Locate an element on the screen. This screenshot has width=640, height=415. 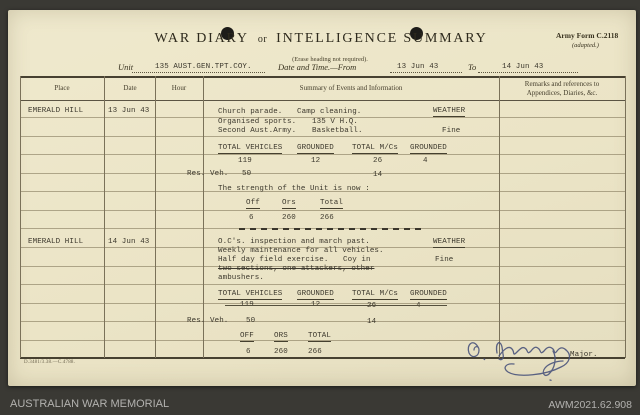
entry1-veh-header-total-mcs: TOTAL M/Cs is located at coordinates (375, 149).